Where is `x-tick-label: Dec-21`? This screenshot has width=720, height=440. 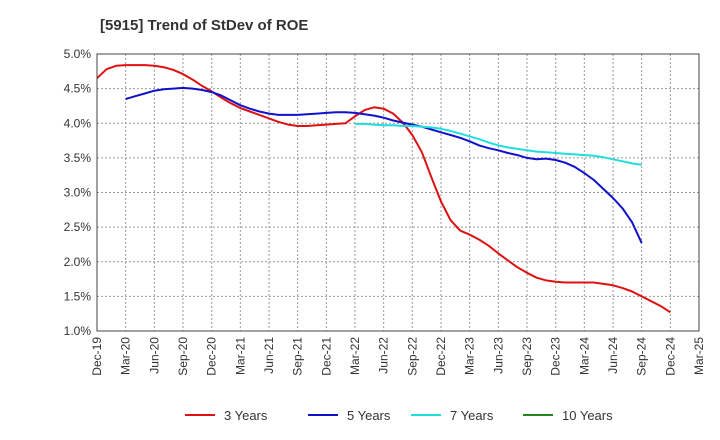 x-tick-label: Dec-21 is located at coordinates (326, 356).